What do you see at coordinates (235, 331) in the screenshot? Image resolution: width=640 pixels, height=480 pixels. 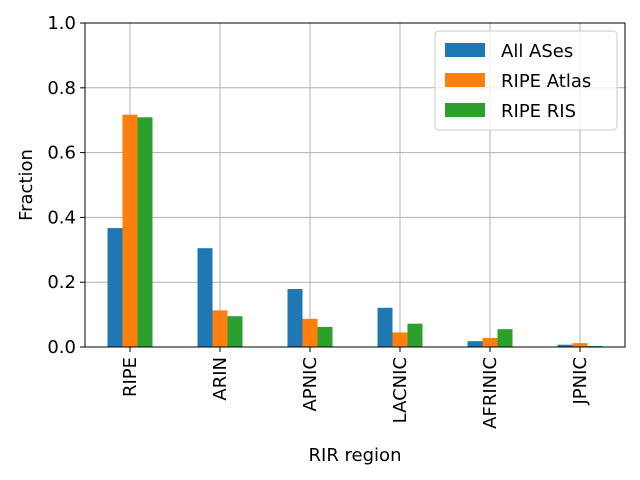 I see `bar-ripe-ris-arin` at bounding box center [235, 331].